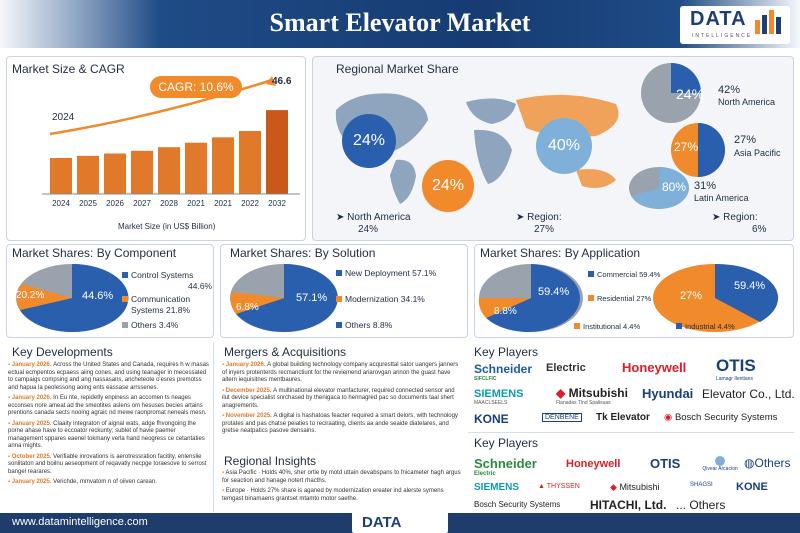 The width and height of the screenshot is (800, 533). I want to click on player-siemens-2: SIEMENS, so click(497, 487).